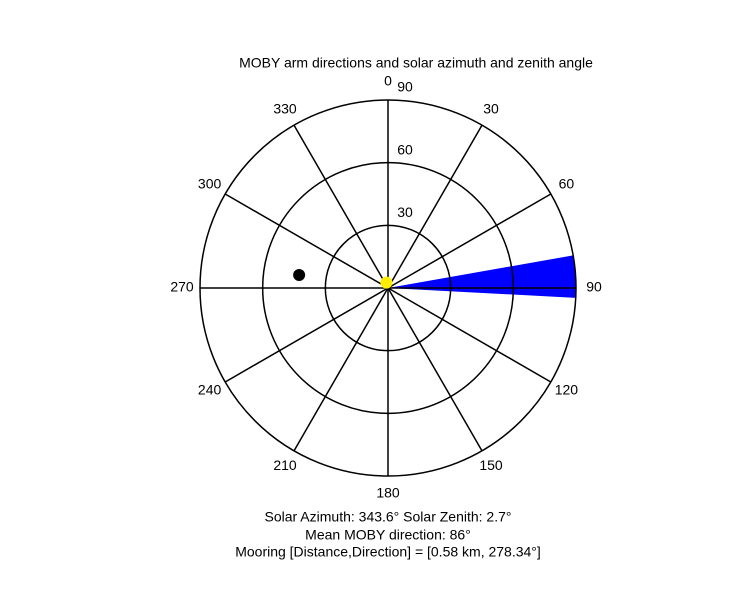  What do you see at coordinates (405, 212) in the screenshot?
I see `r-tick-label: 30` at bounding box center [405, 212].